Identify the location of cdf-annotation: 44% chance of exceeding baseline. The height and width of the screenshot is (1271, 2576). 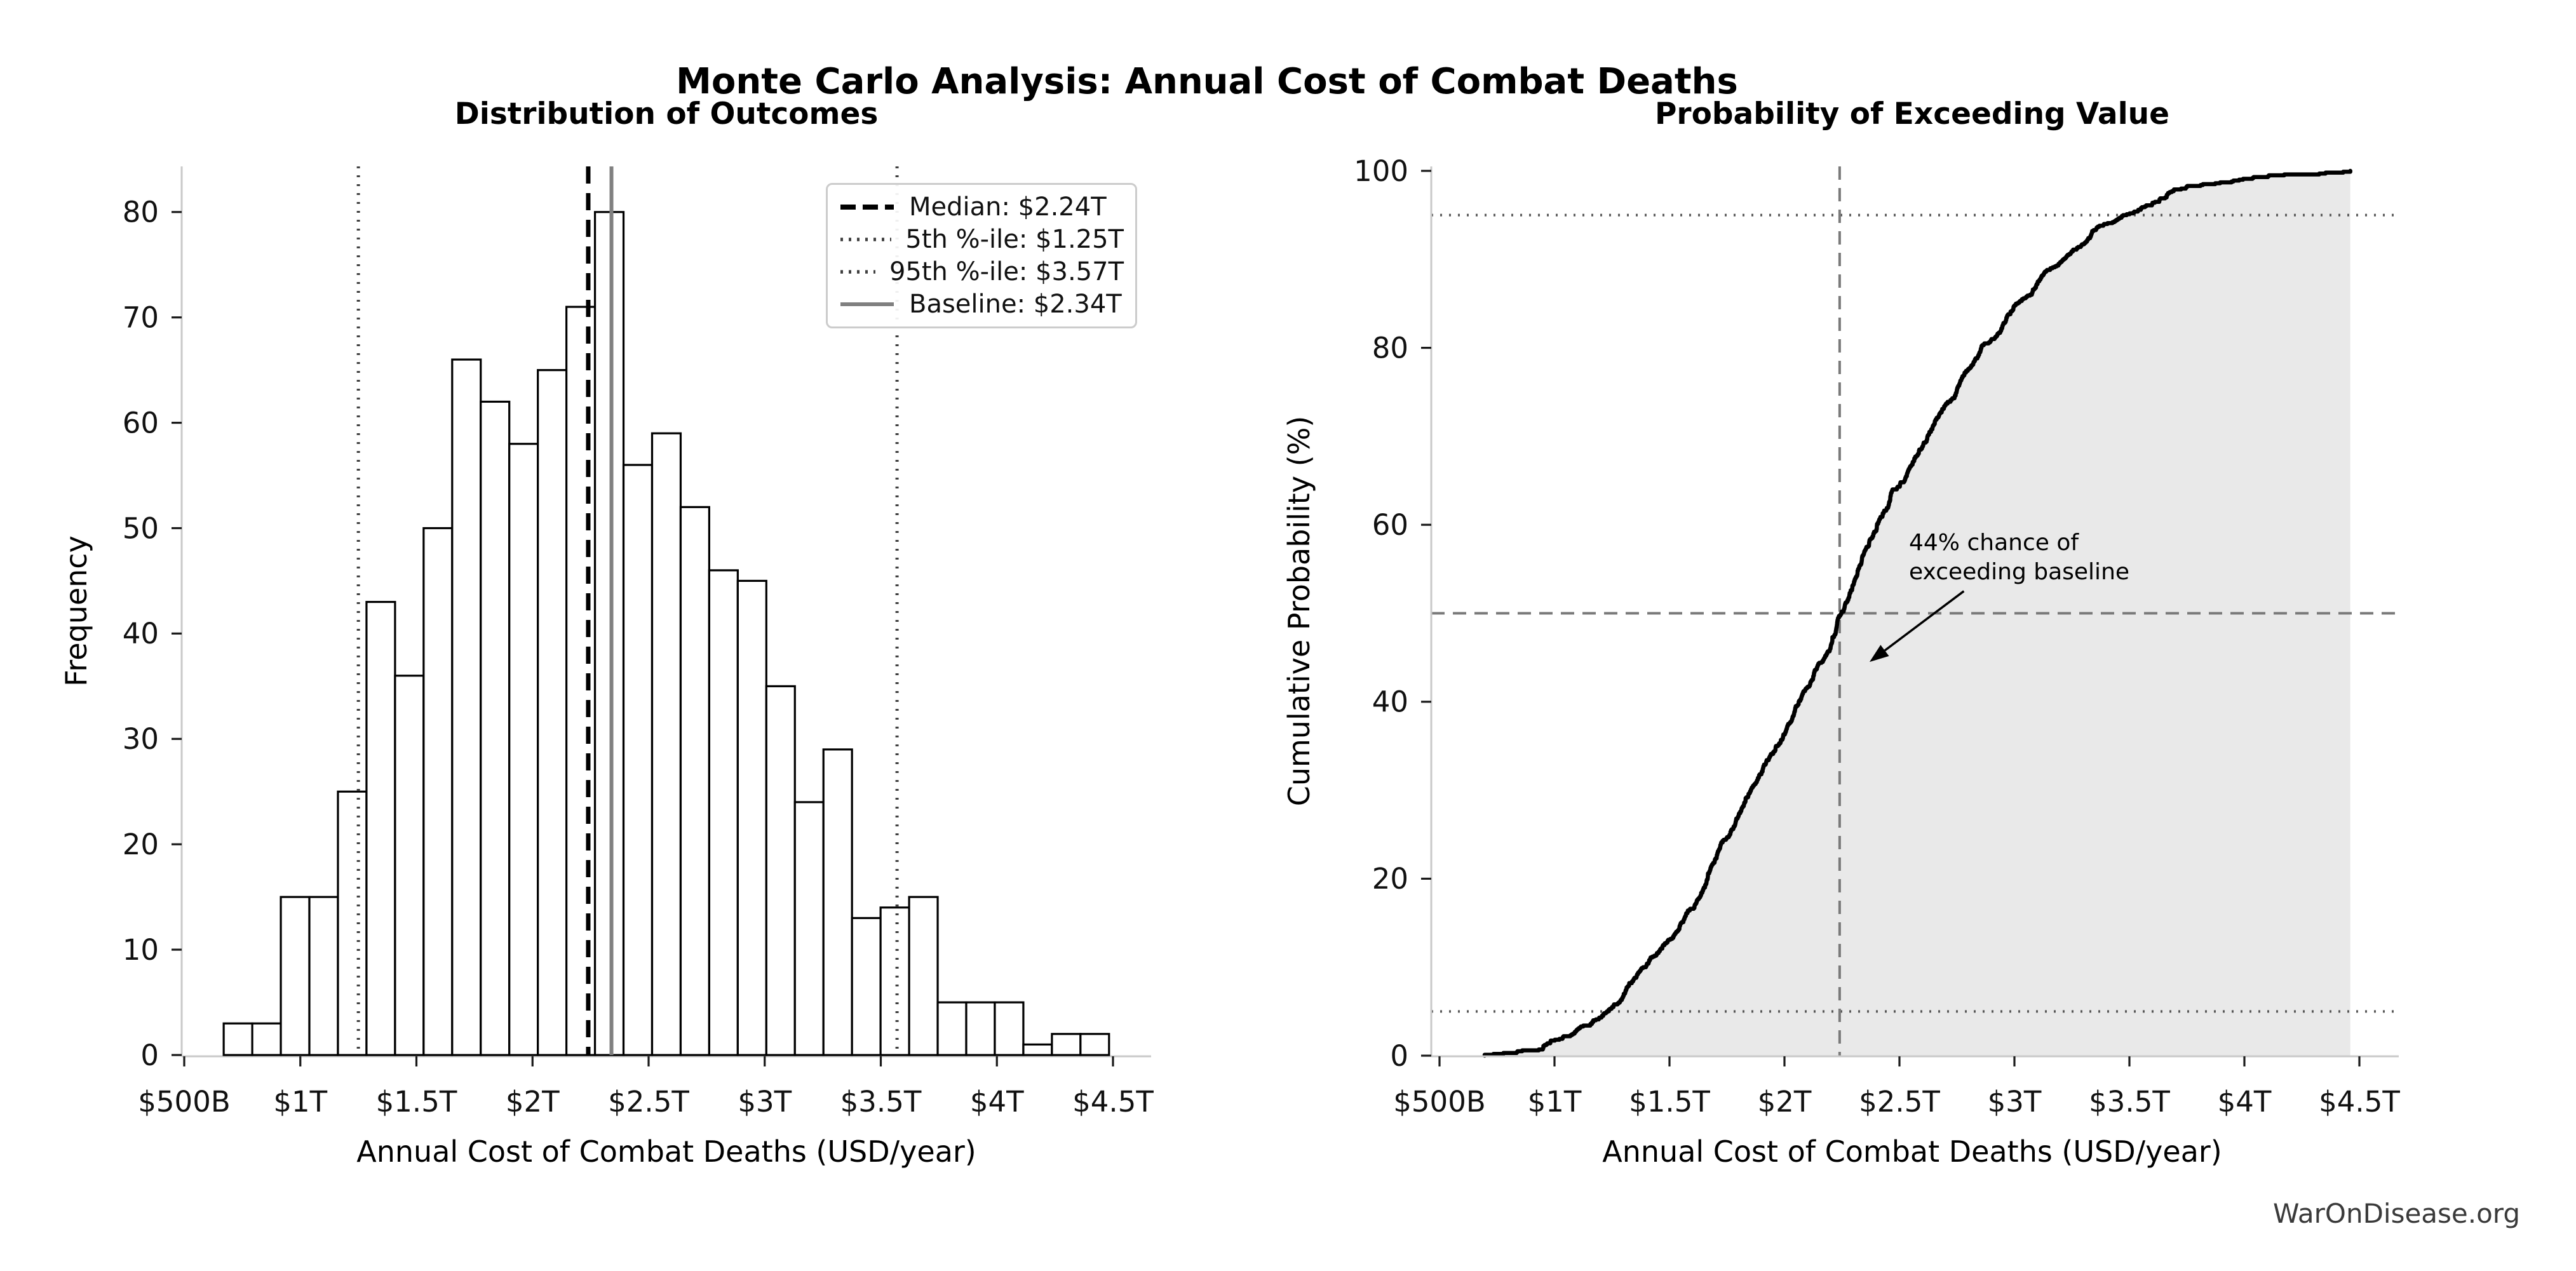
(2019, 557).